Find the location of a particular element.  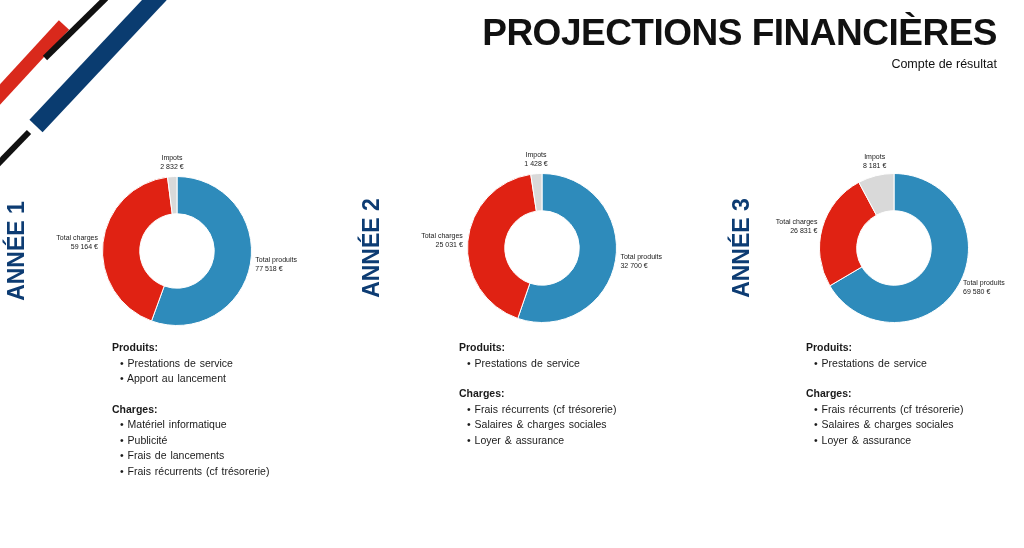

text: PROJECTIONS FINANCIÈRES is located at coordinates (739, 33).